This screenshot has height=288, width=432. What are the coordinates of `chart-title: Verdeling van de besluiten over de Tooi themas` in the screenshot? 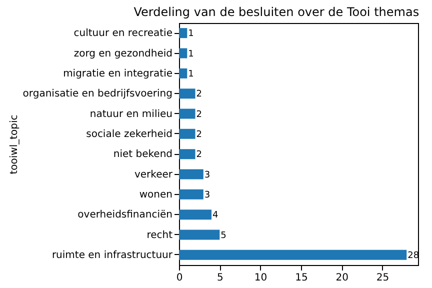 It's located at (277, 12).